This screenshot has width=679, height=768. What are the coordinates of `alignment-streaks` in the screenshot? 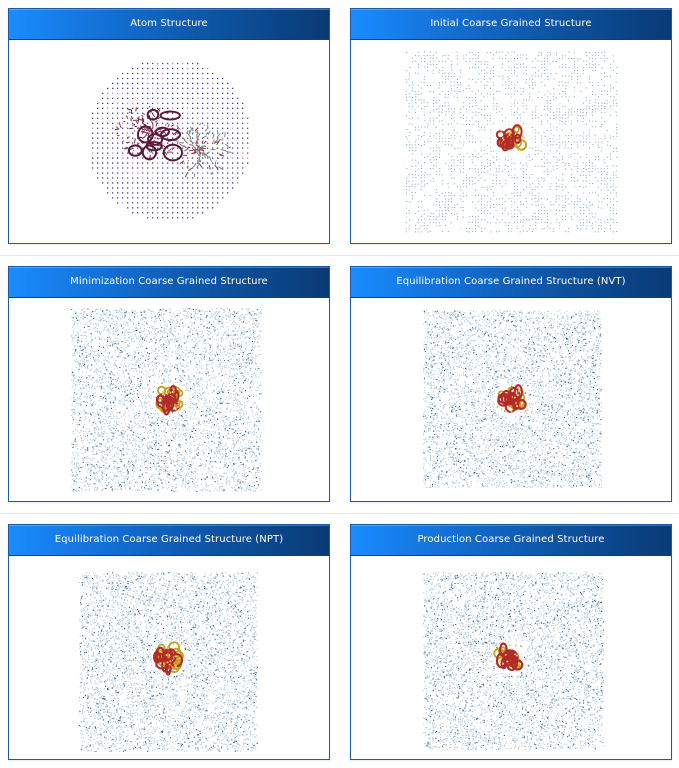 It's located at (511, 141).